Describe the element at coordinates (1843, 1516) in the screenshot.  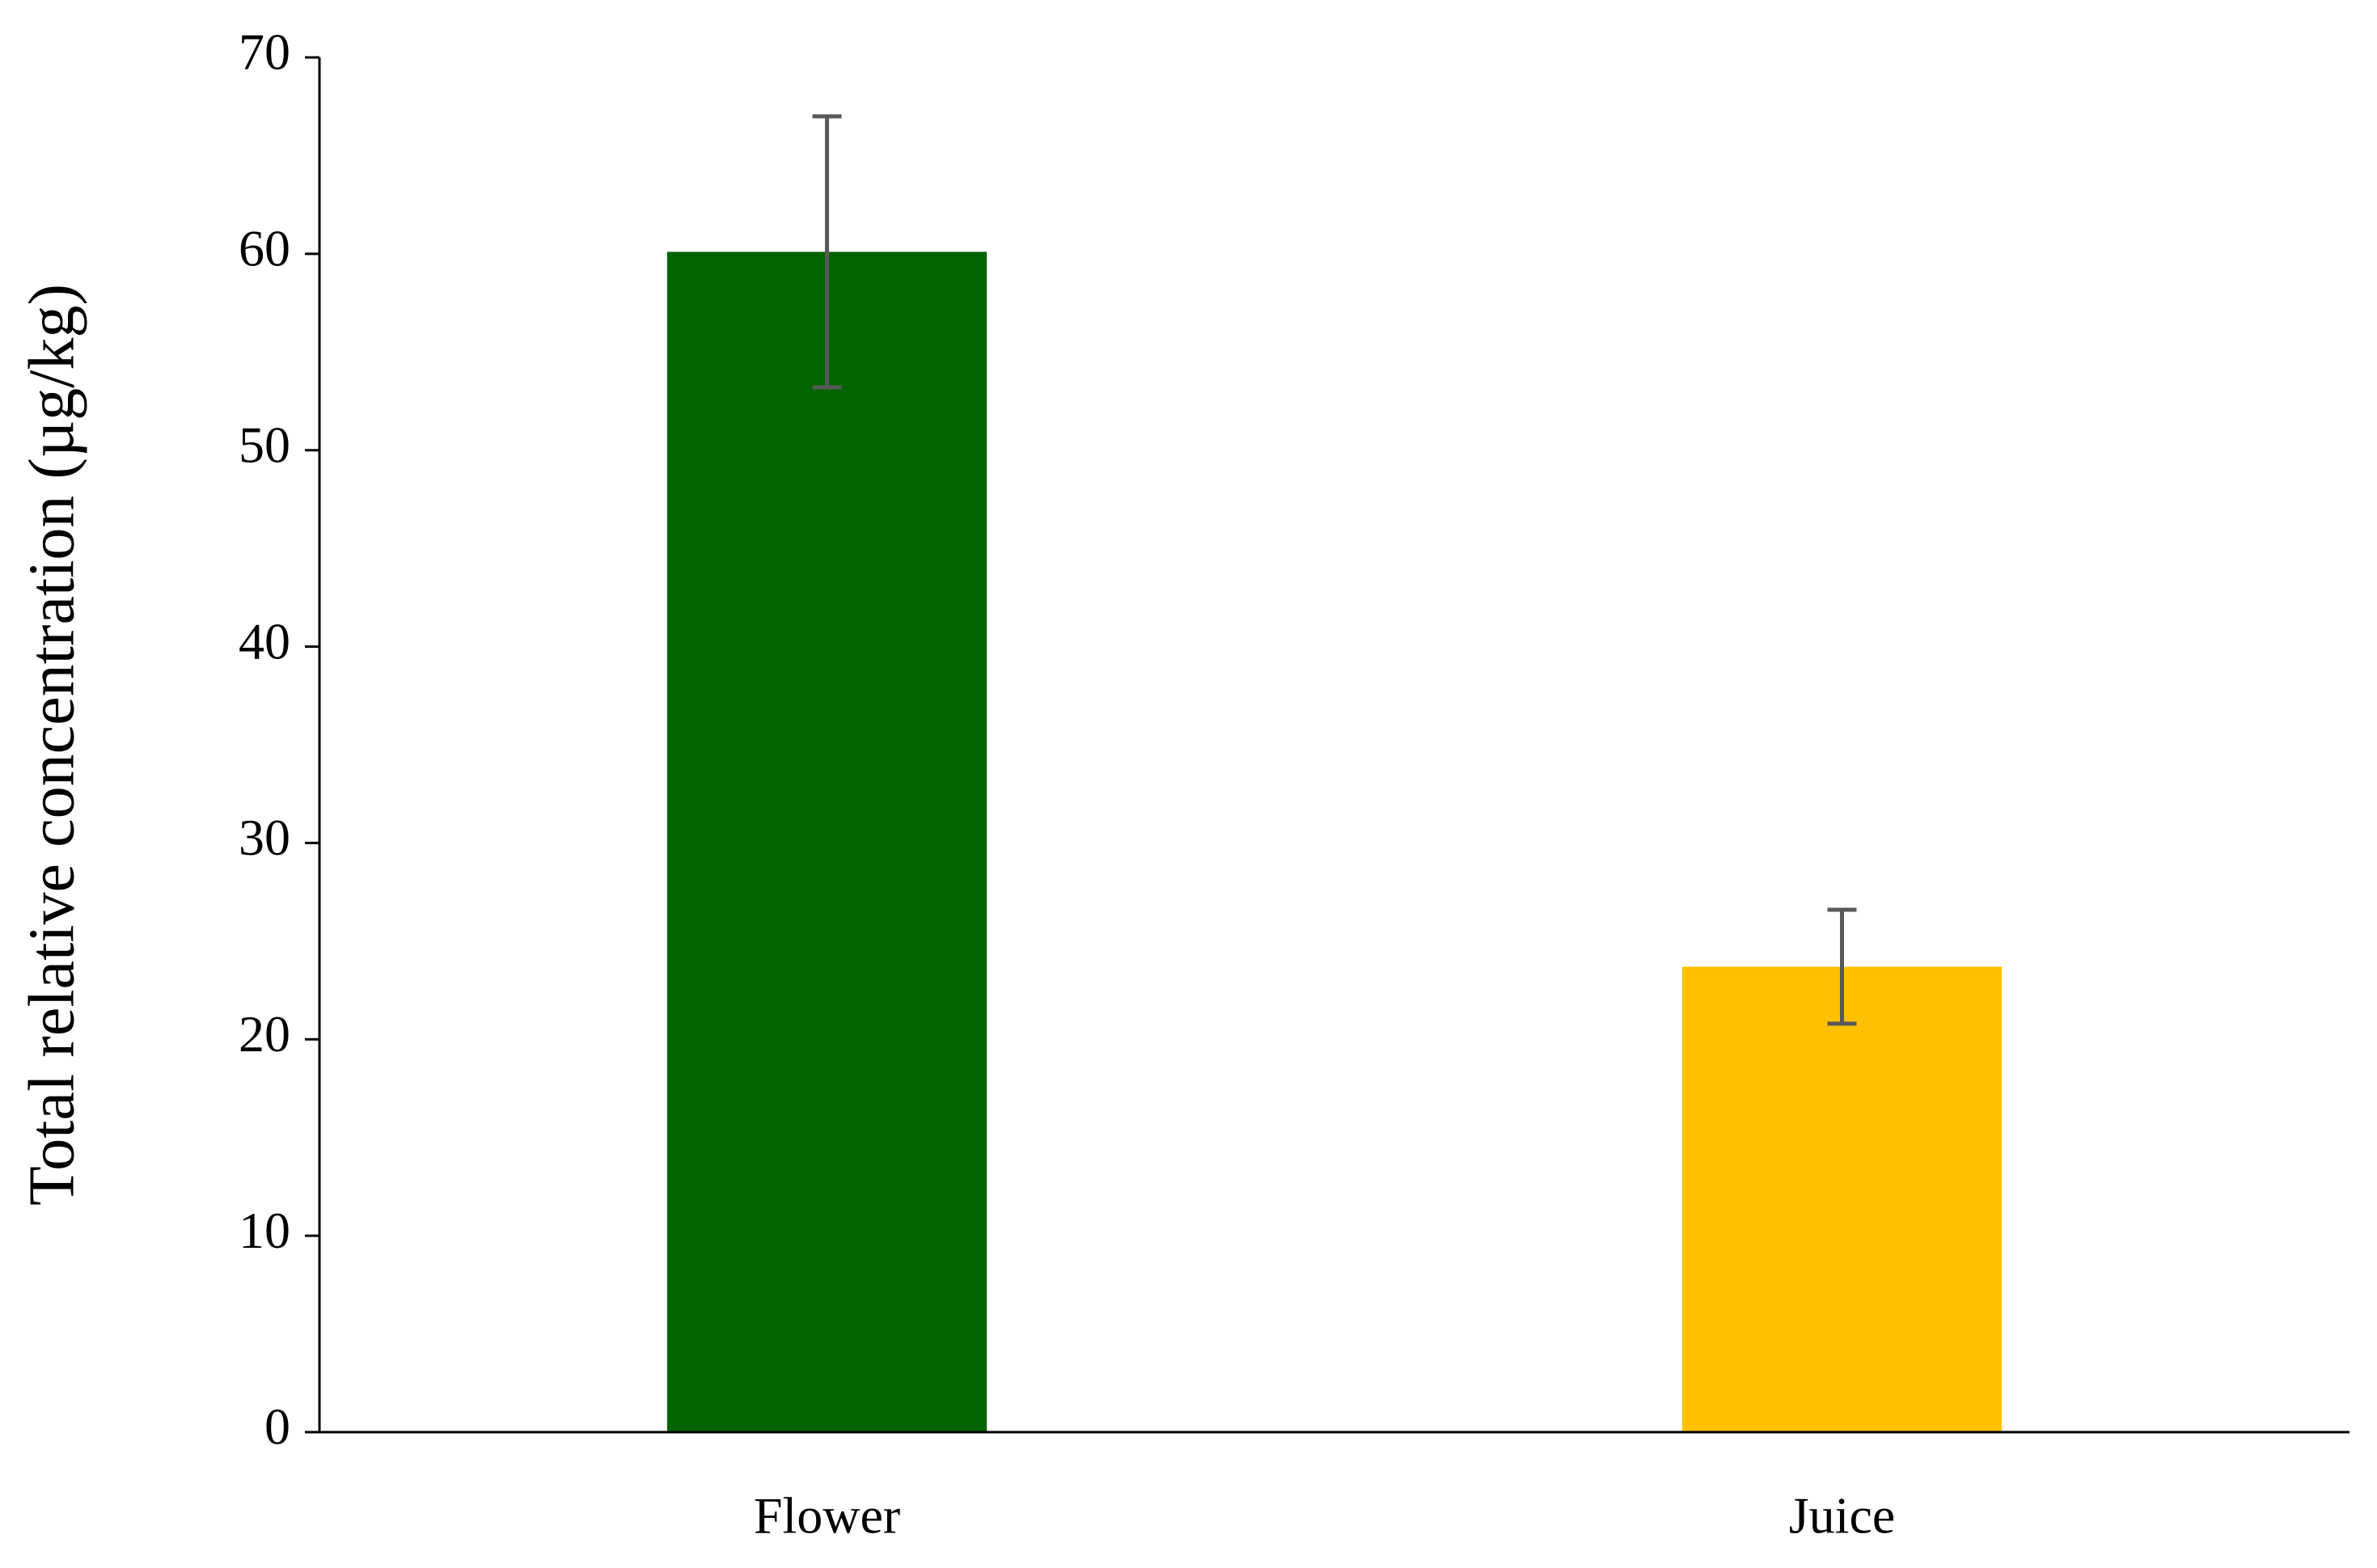
I see `x-tick-label: Juice` at that location.